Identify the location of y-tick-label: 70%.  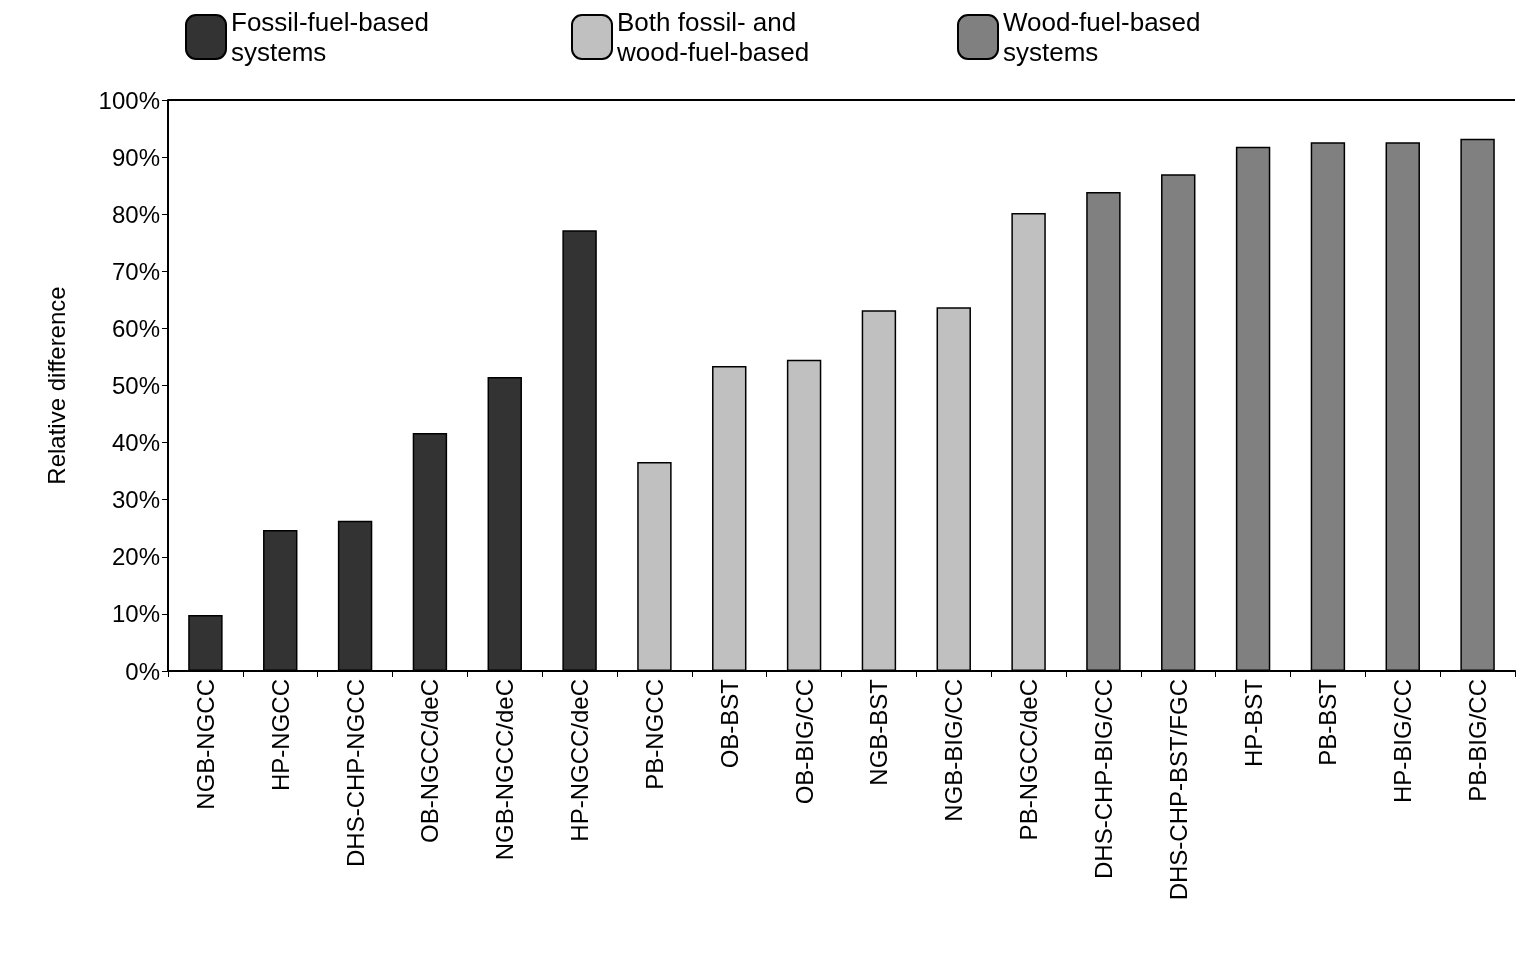
(135, 271).